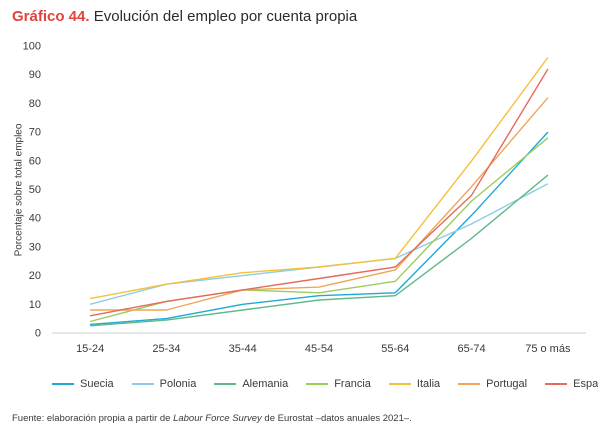 The width and height of the screenshot is (598, 441). What do you see at coordinates (35, 133) in the screenshot?
I see `y-tick-label: 70` at bounding box center [35, 133].